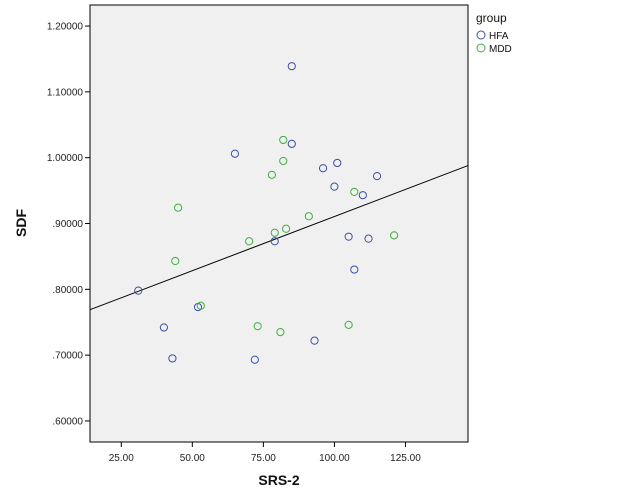 The height and width of the screenshot is (500, 625). I want to click on x-tick-label: 125.00, so click(405, 458).